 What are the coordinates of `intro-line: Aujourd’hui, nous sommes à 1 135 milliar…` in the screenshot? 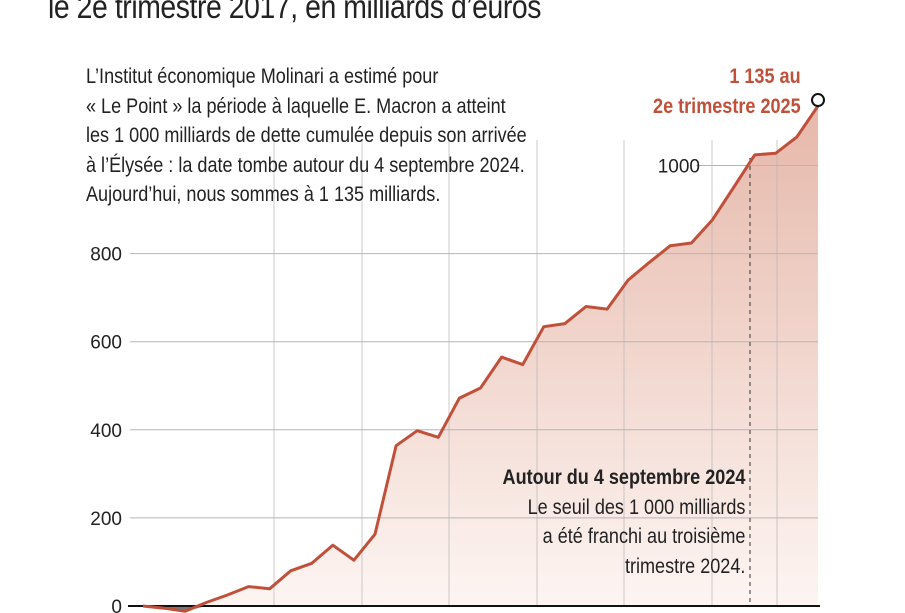 It's located at (263, 194).